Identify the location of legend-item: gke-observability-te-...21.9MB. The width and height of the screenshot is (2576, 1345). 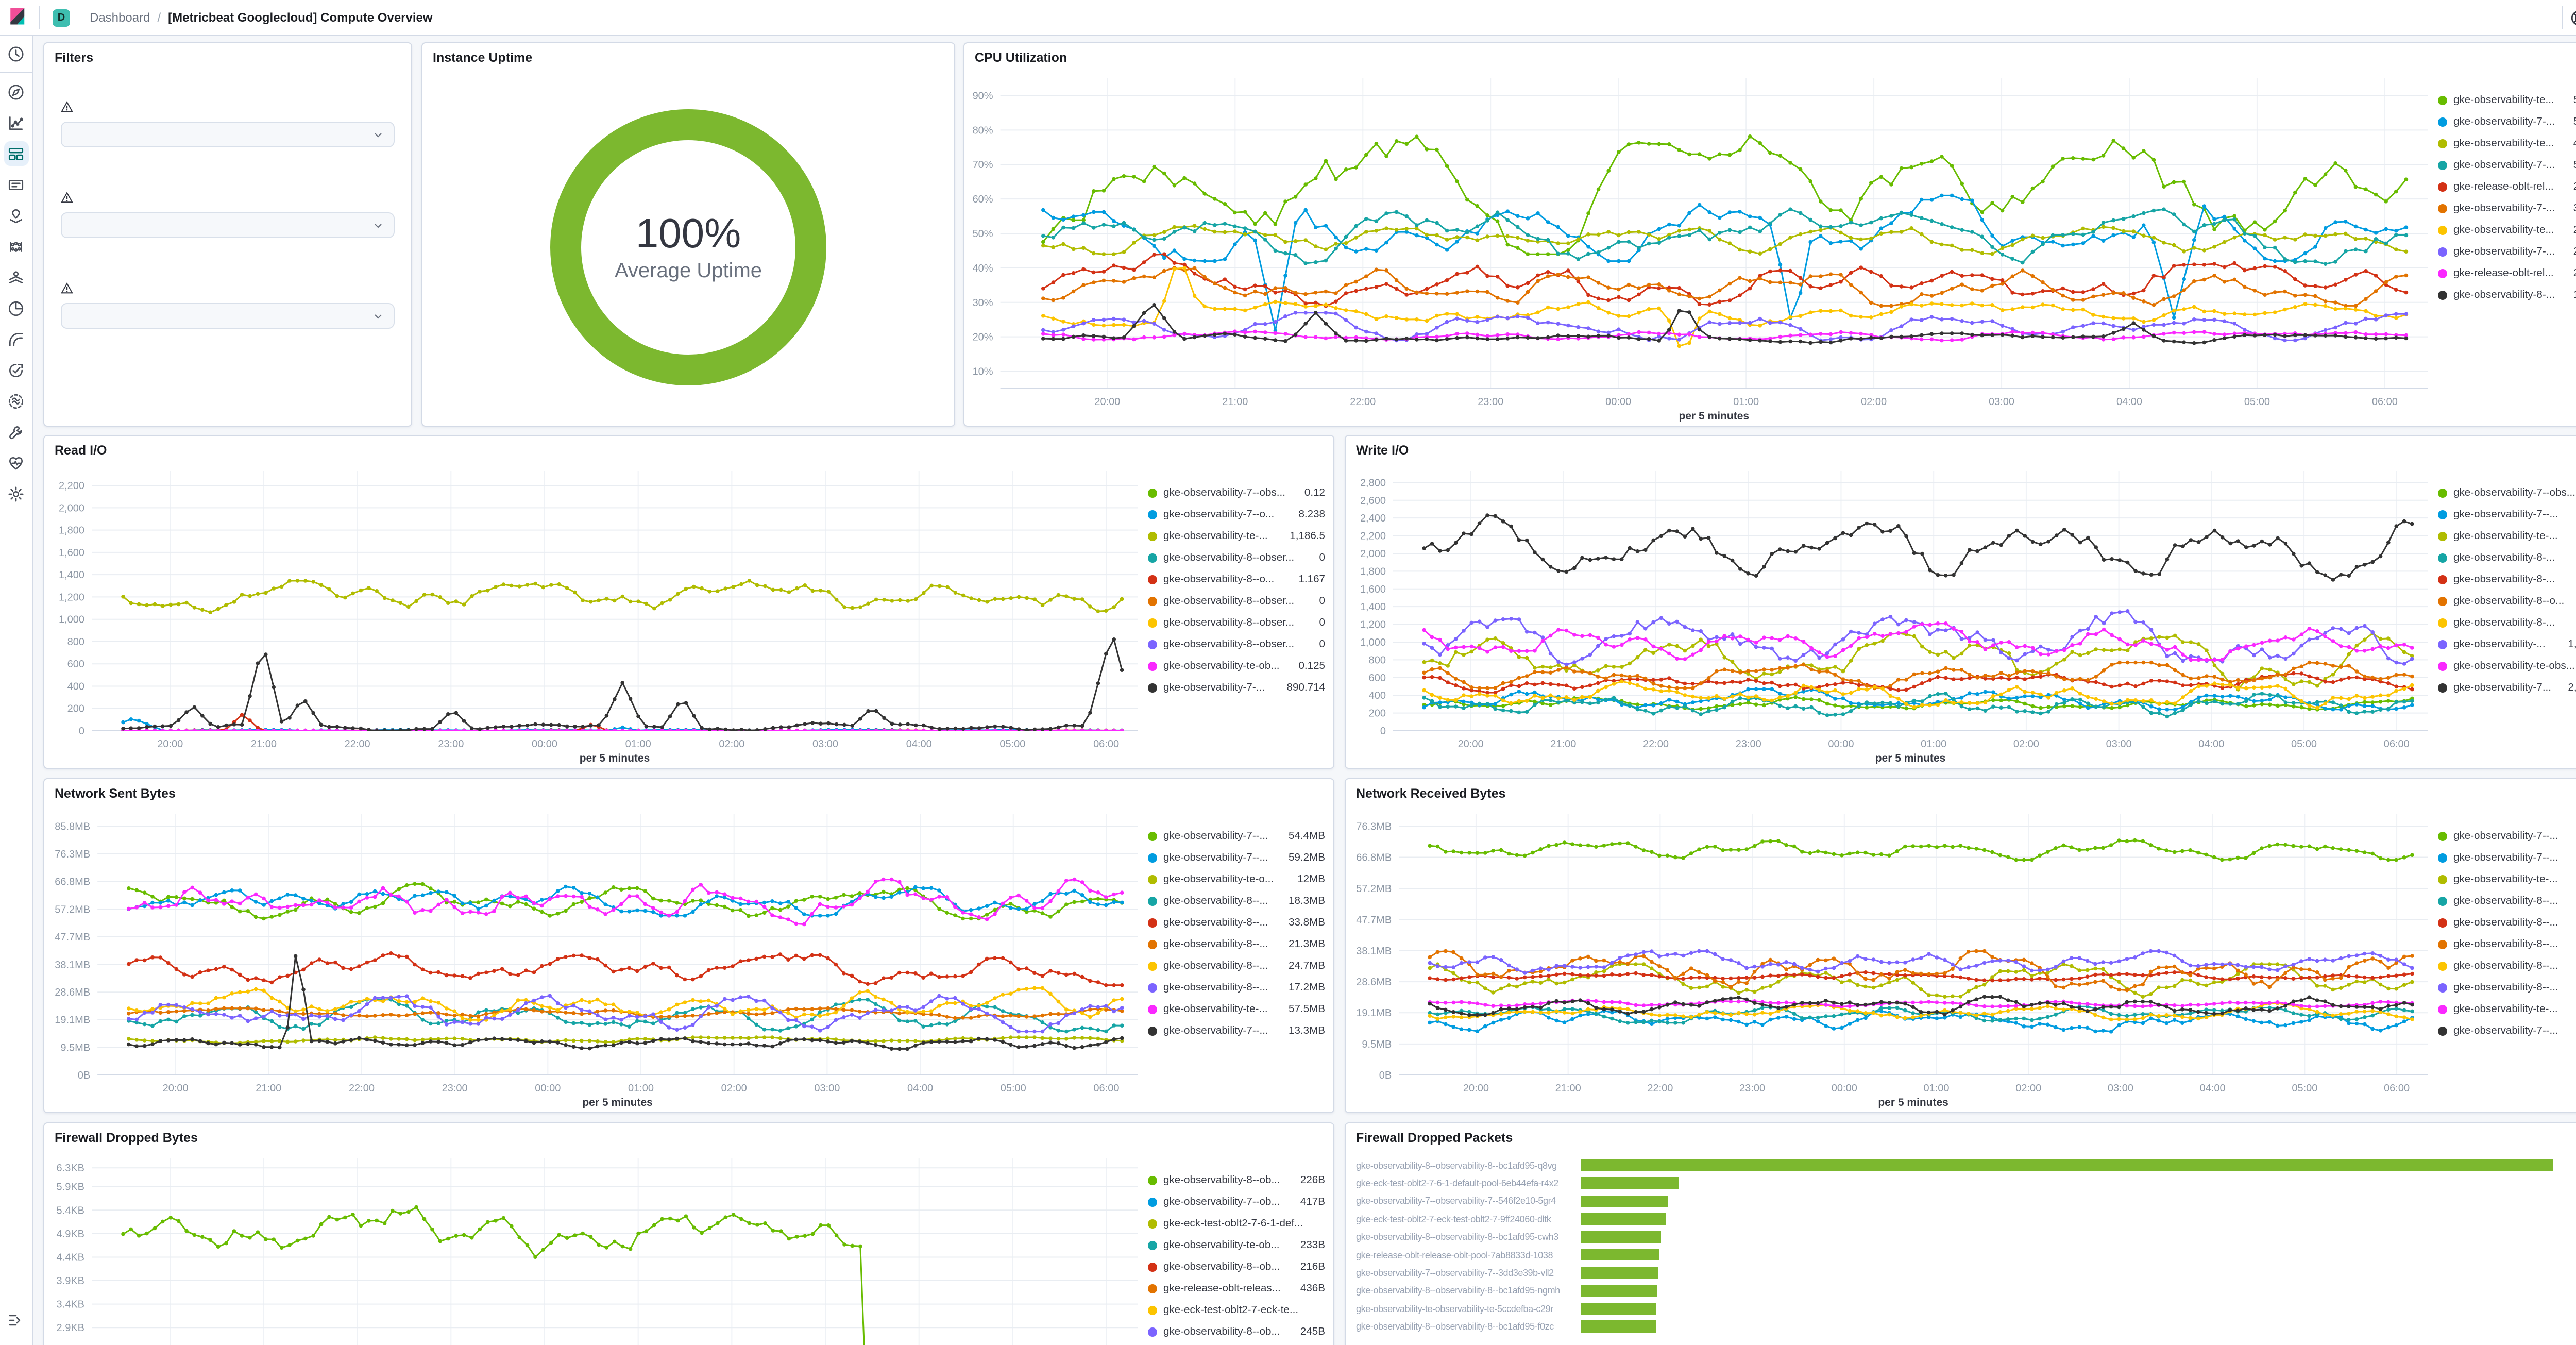
(2507, 1009).